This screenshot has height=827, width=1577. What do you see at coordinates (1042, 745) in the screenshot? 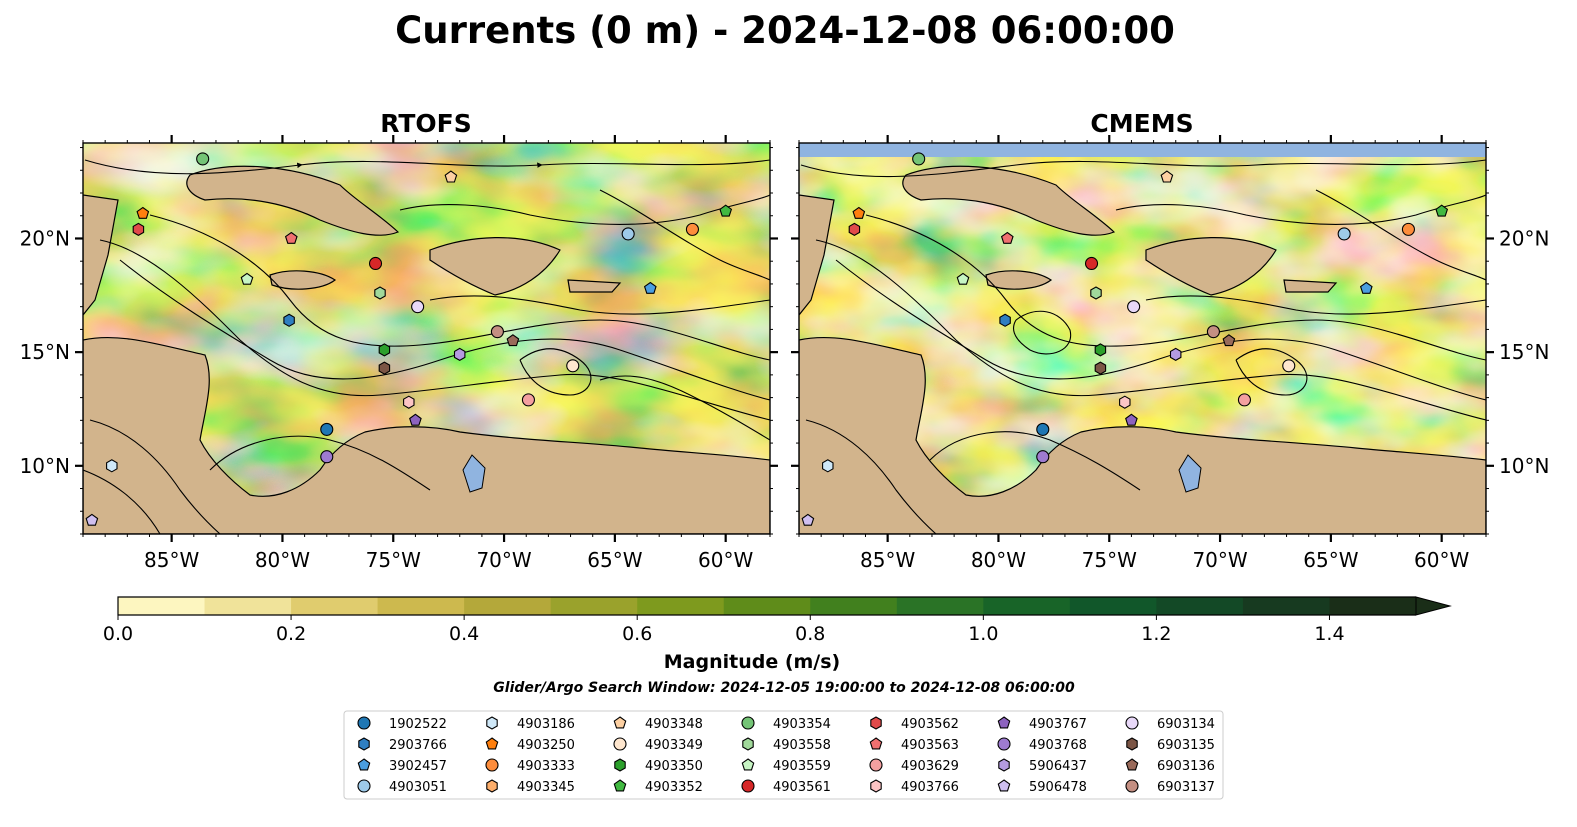
I see `legend-entry-4903768: 4903768` at bounding box center [1042, 745].